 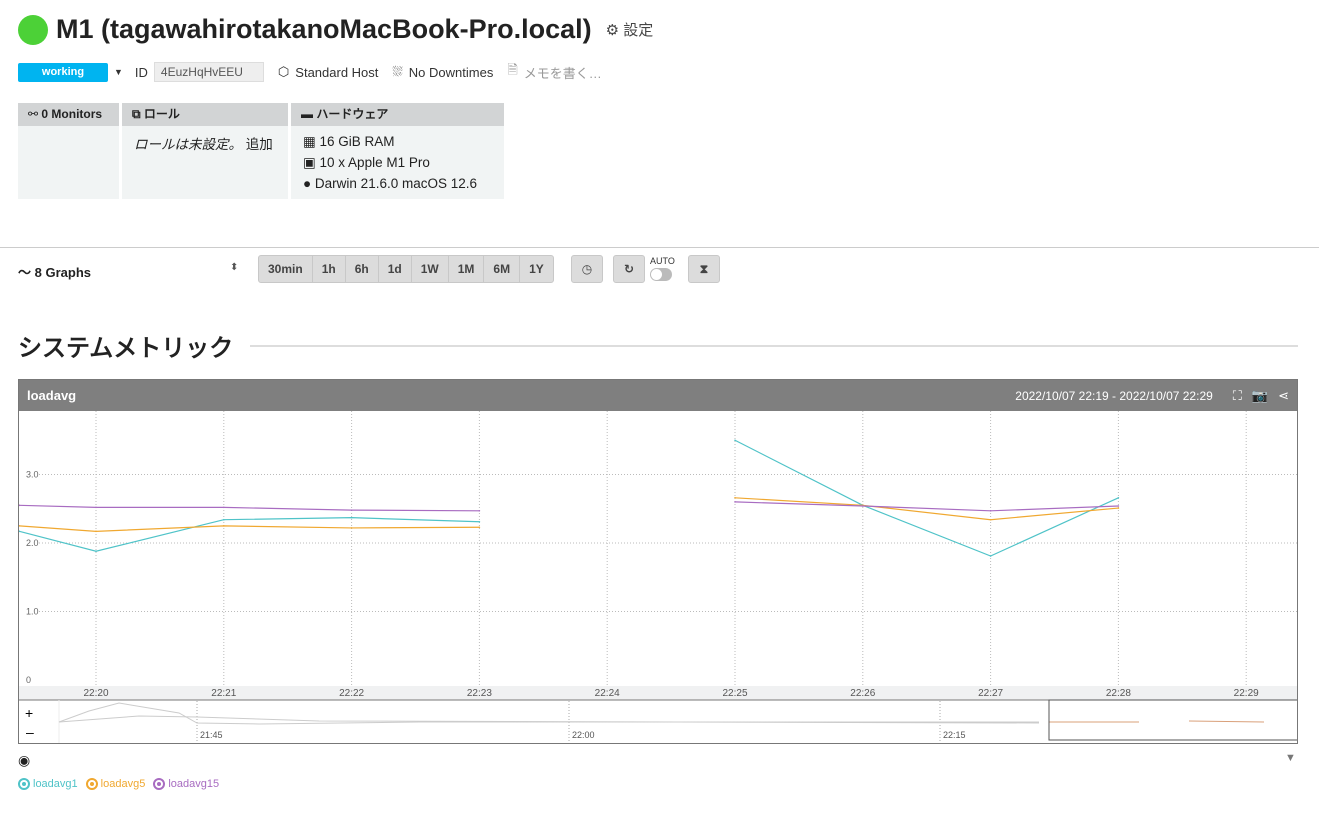 I want to click on x-tick-label: 22:28, so click(x=1118, y=693).